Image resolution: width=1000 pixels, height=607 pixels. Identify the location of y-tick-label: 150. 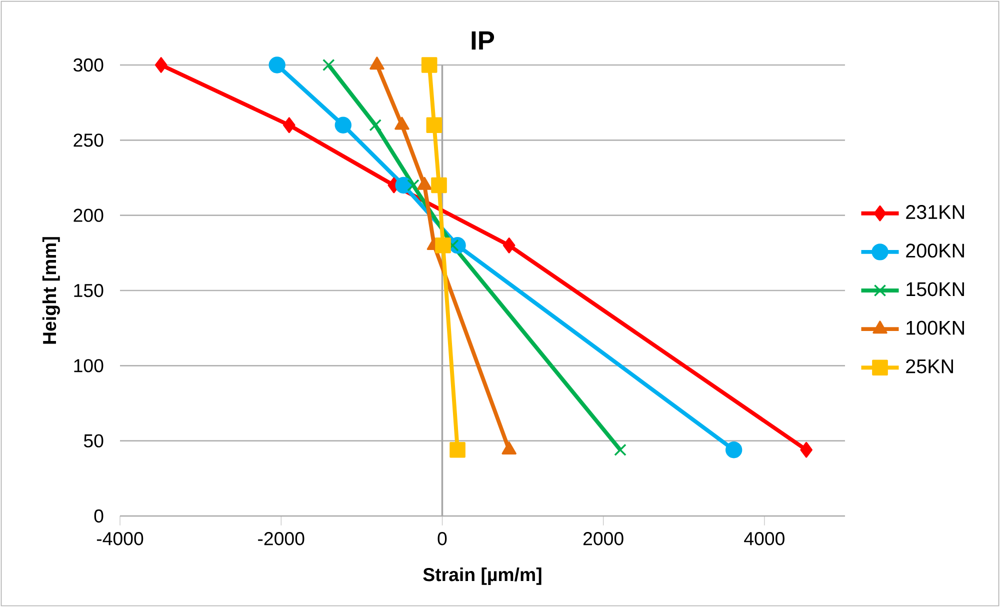
(89, 291).